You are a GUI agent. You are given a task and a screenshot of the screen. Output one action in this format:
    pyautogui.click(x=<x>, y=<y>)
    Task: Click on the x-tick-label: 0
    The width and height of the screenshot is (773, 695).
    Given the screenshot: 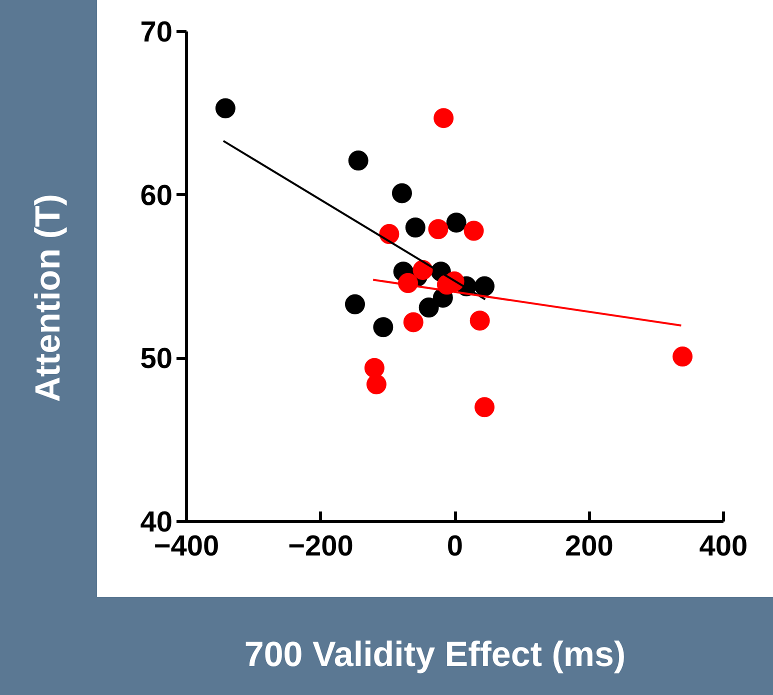 What is the action you would take?
    pyautogui.click(x=455, y=546)
    